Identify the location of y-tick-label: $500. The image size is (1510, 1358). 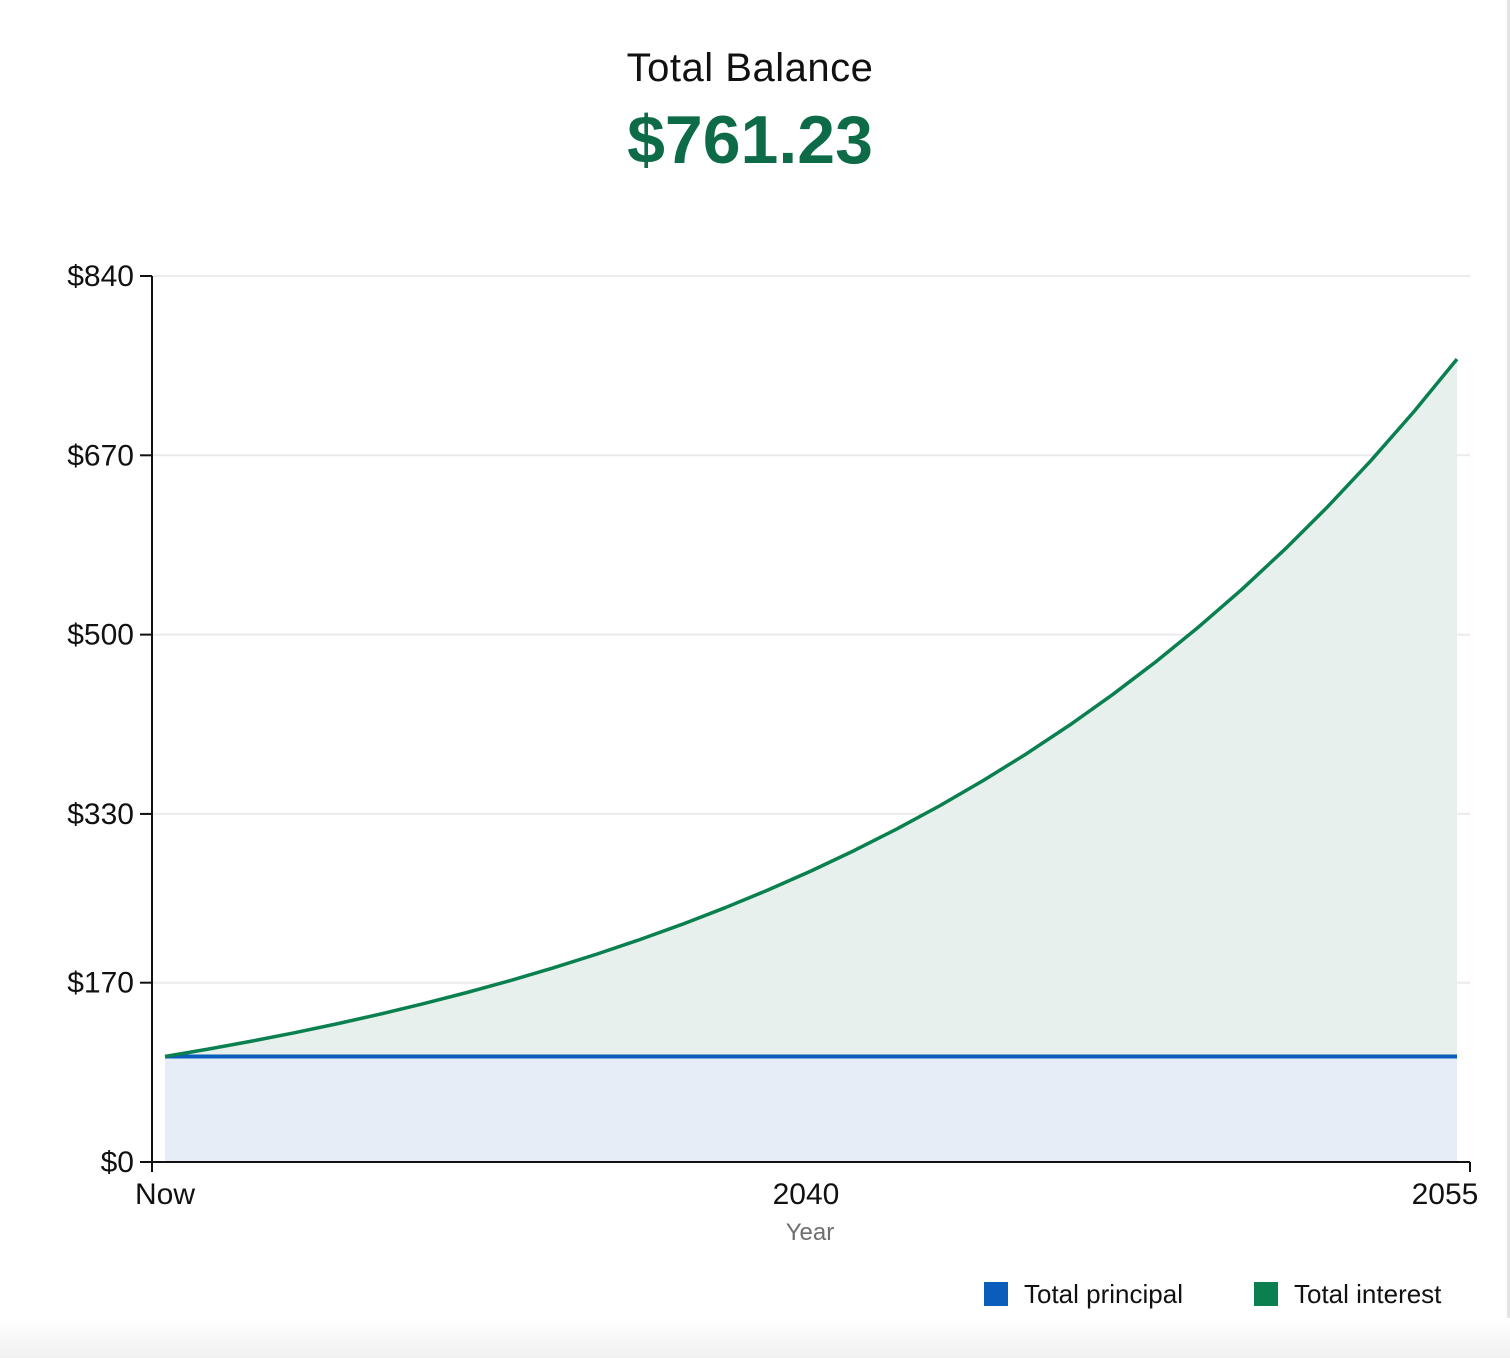
(100, 635).